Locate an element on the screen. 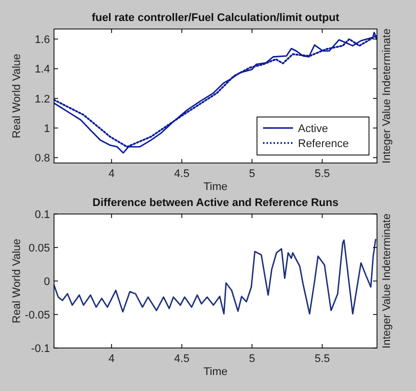 The image size is (416, 391). y-tick-label: 0 is located at coordinates (47, 282).